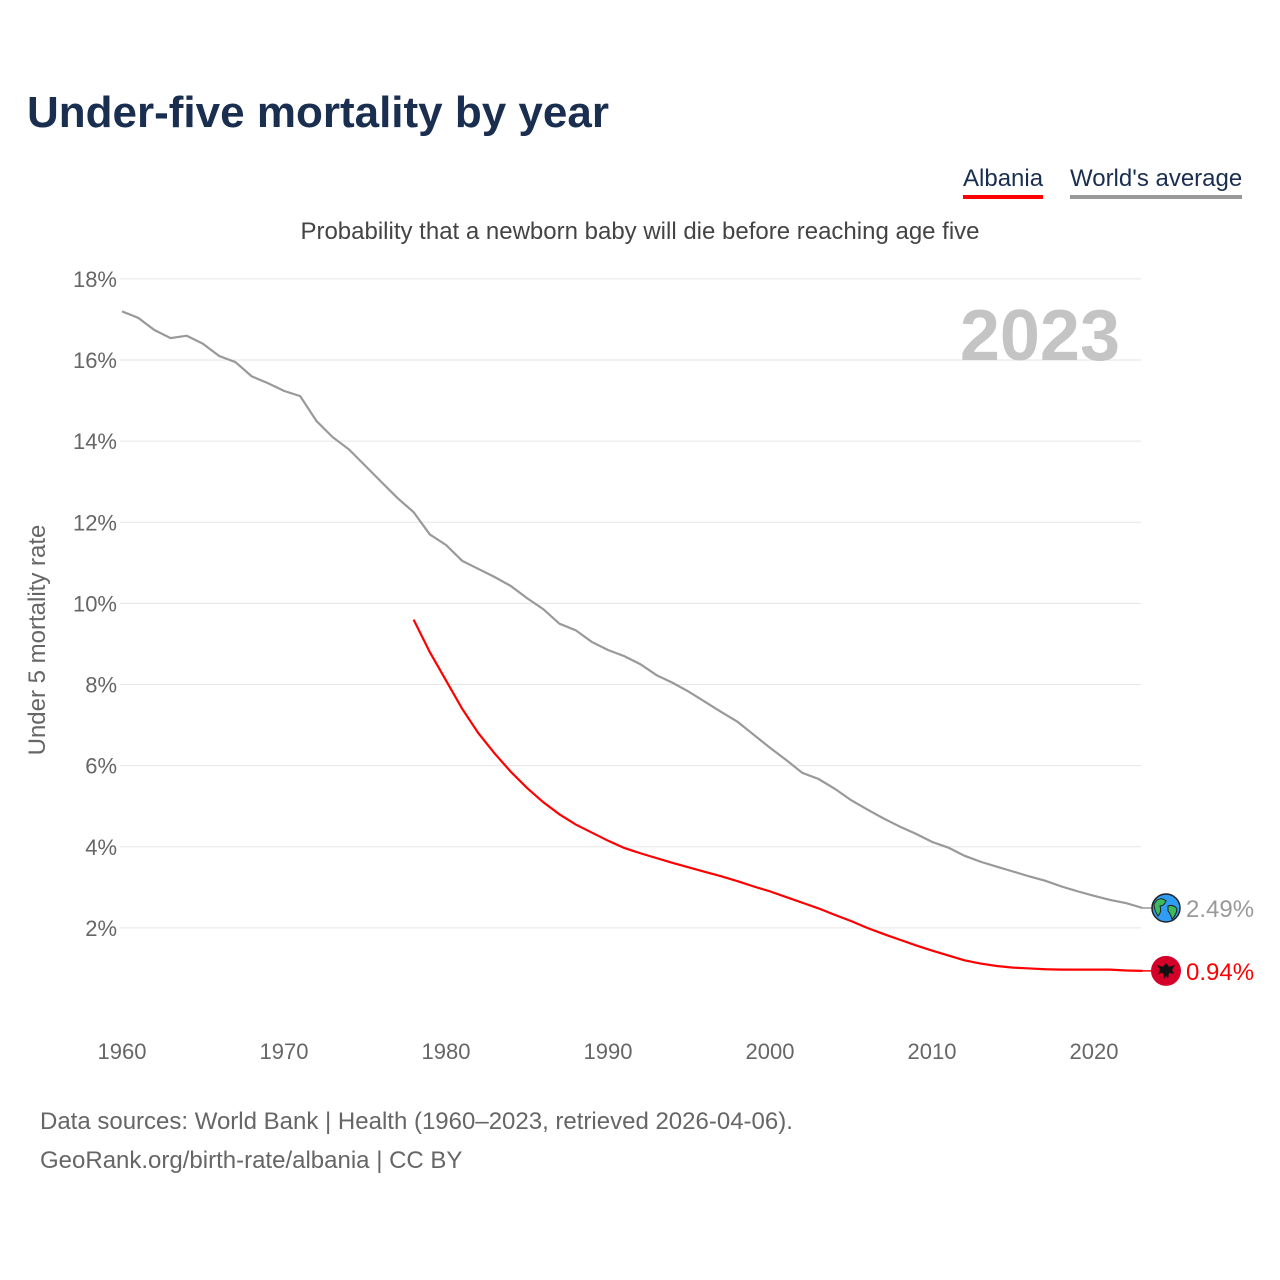 The width and height of the screenshot is (1280, 1280). I want to click on y-tick-label: 14%, so click(95, 441).